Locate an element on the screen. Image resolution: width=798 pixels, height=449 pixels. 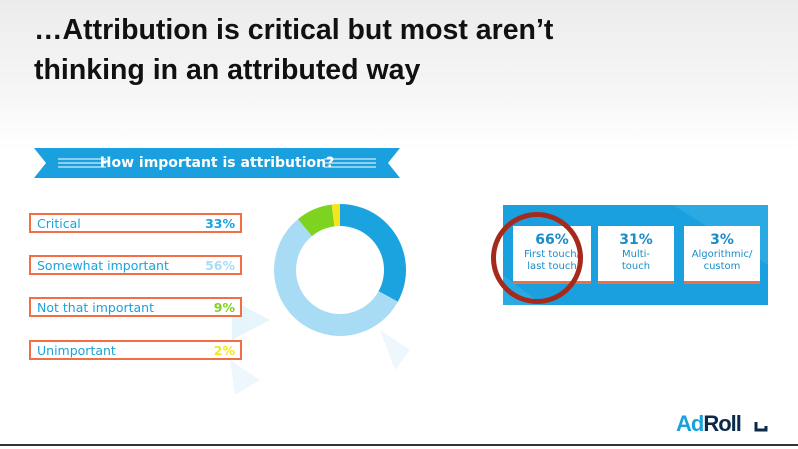
method-card-multi-touch: 31% Multi- touch is located at coordinates (636, 255).